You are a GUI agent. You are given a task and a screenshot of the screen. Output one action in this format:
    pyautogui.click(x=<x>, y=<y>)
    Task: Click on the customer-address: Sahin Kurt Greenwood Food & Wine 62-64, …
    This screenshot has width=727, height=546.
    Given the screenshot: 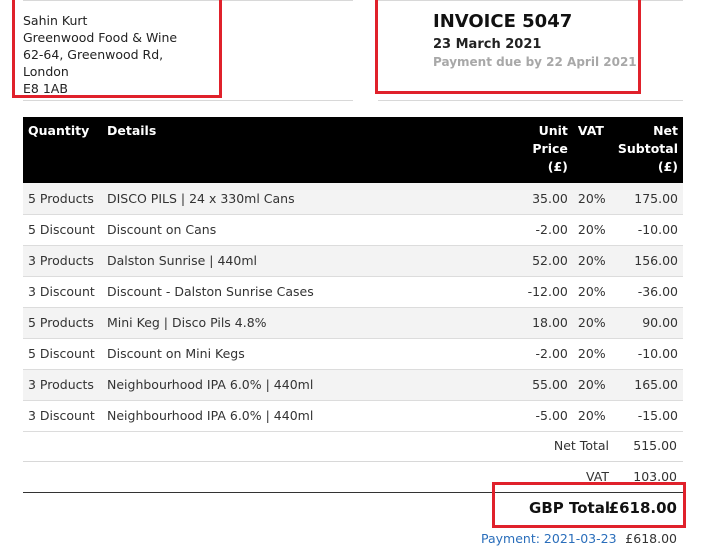 What is the action you would take?
    pyautogui.click(x=100, y=54)
    